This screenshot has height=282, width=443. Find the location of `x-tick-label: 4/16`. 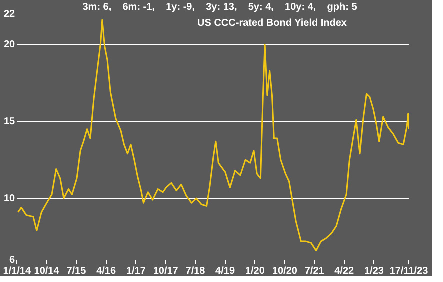

x-tick-label: 4/16 is located at coordinates (106, 271).